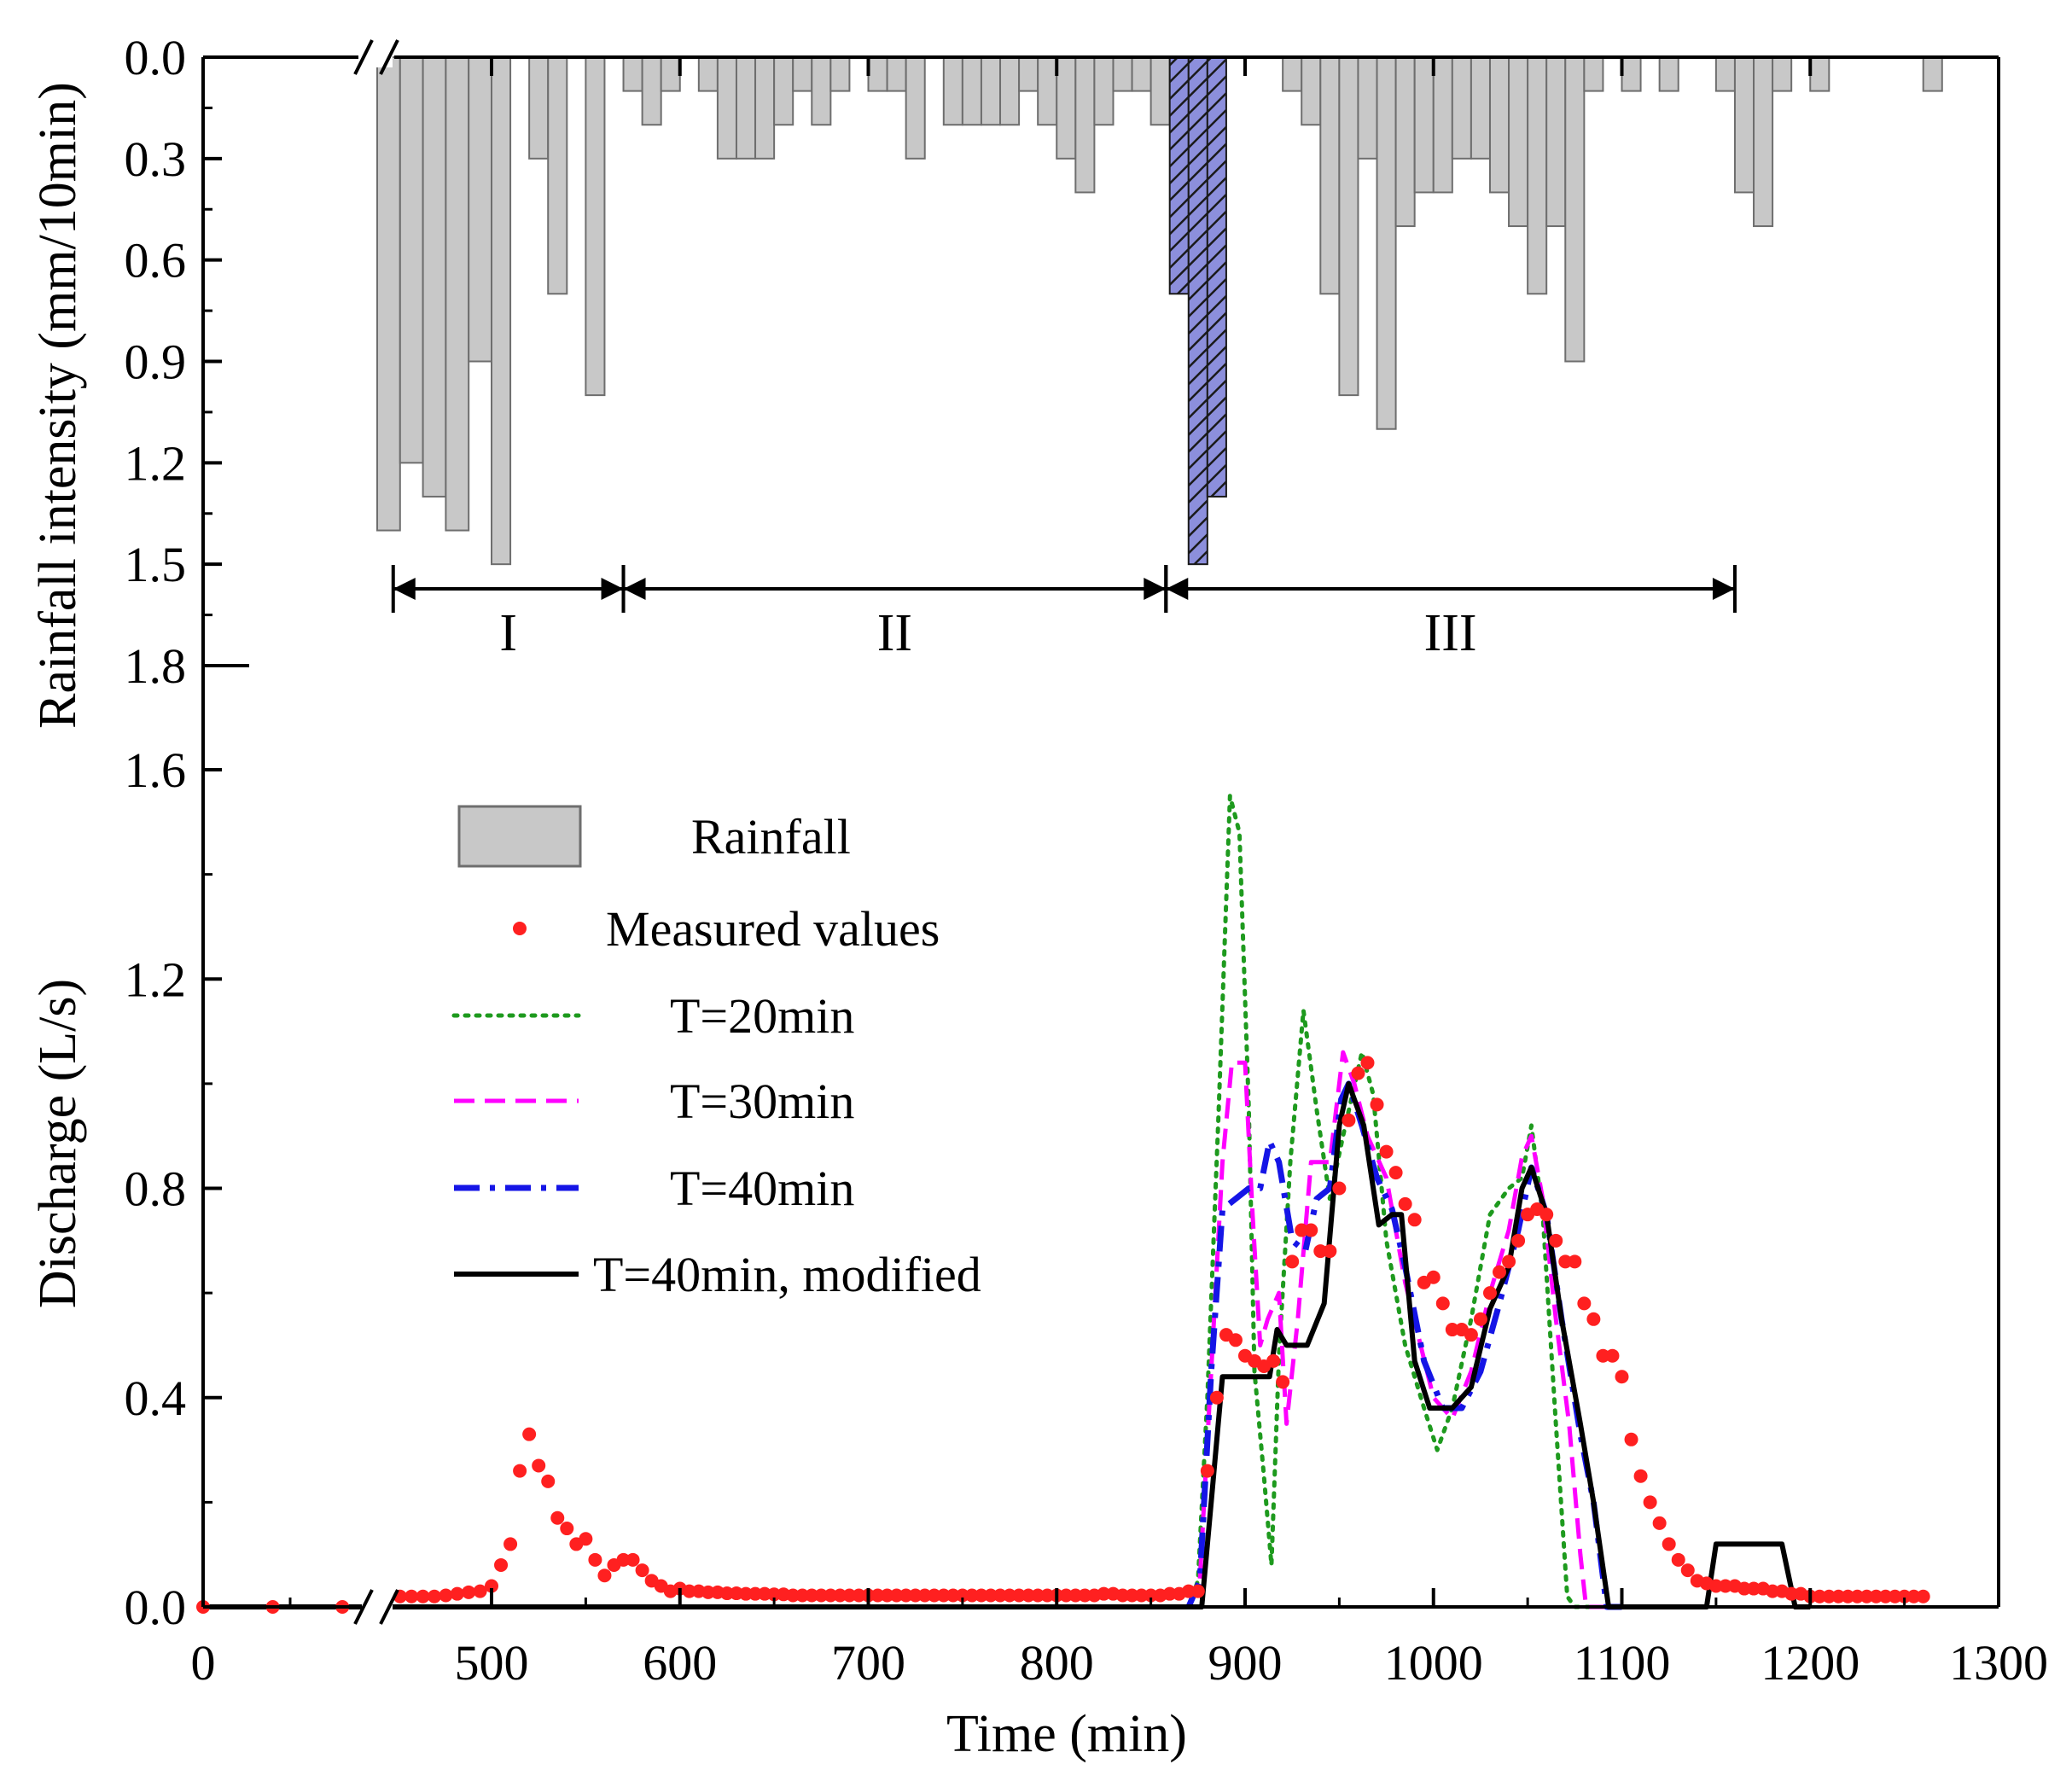 The width and height of the screenshot is (2072, 1781). Describe the element at coordinates (787, 1274) in the screenshot. I see `legend-label: T=40min, modified` at that location.